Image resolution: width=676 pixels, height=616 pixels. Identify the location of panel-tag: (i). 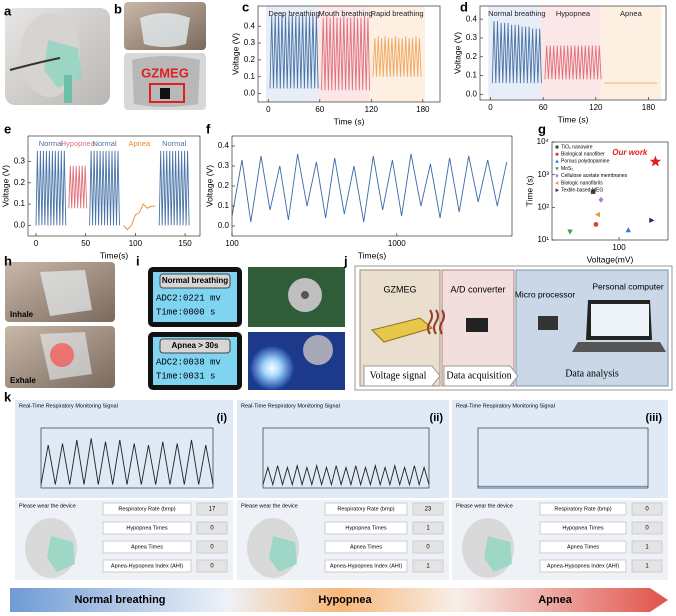
(222, 418).